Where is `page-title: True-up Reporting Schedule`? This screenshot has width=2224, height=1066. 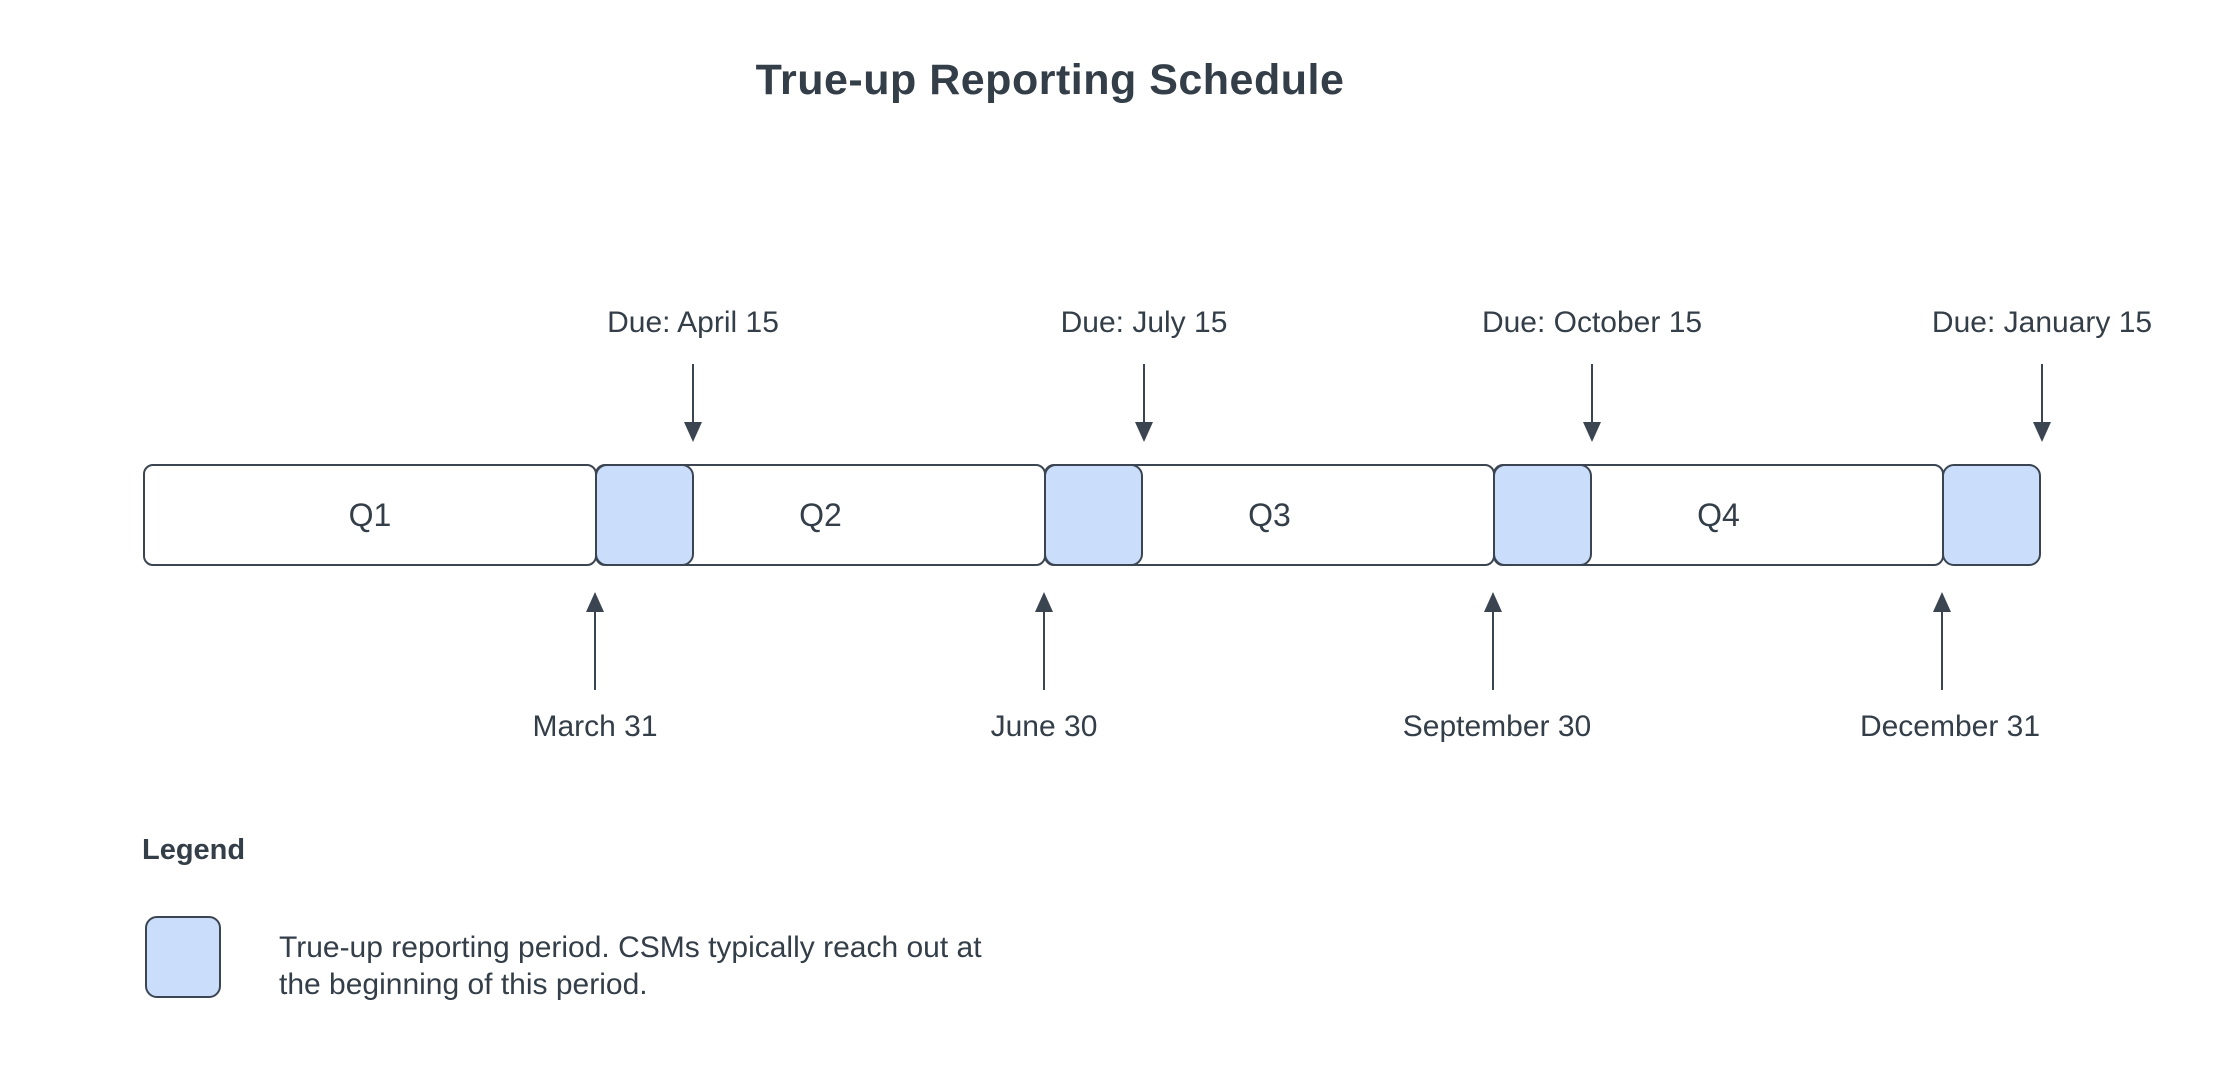 page-title: True-up Reporting Schedule is located at coordinates (1050, 80).